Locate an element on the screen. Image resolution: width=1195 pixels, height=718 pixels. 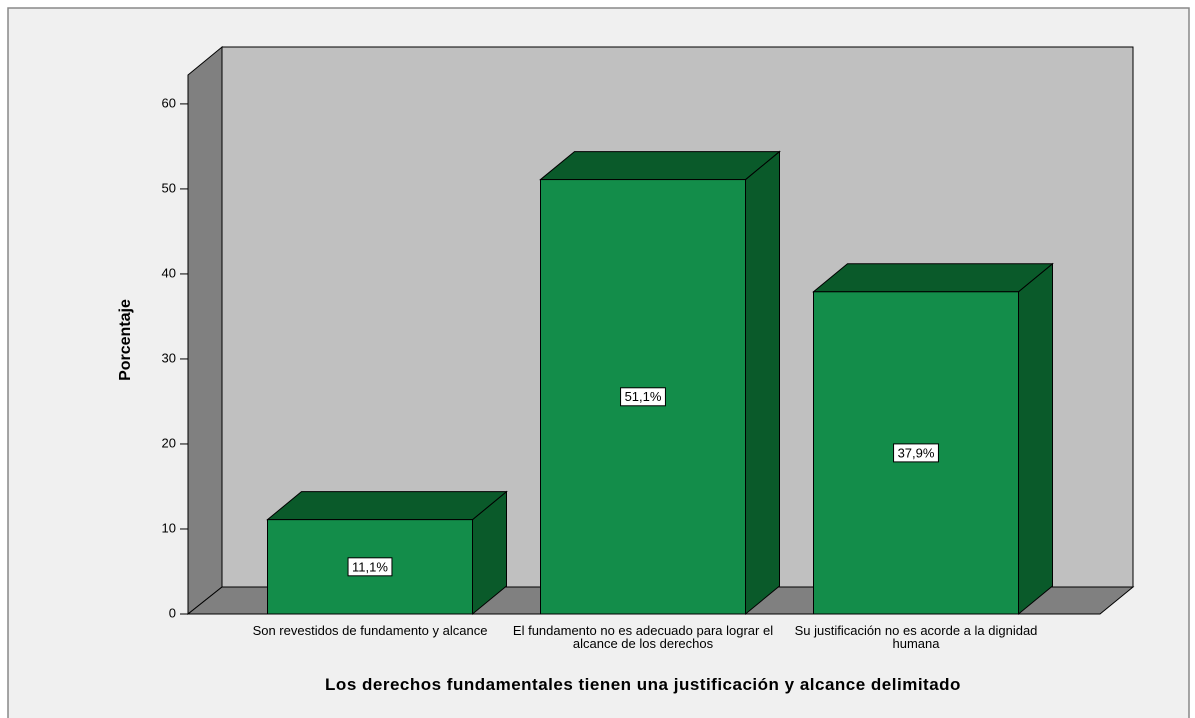
y-tick-label: 50 is located at coordinates (169, 187).